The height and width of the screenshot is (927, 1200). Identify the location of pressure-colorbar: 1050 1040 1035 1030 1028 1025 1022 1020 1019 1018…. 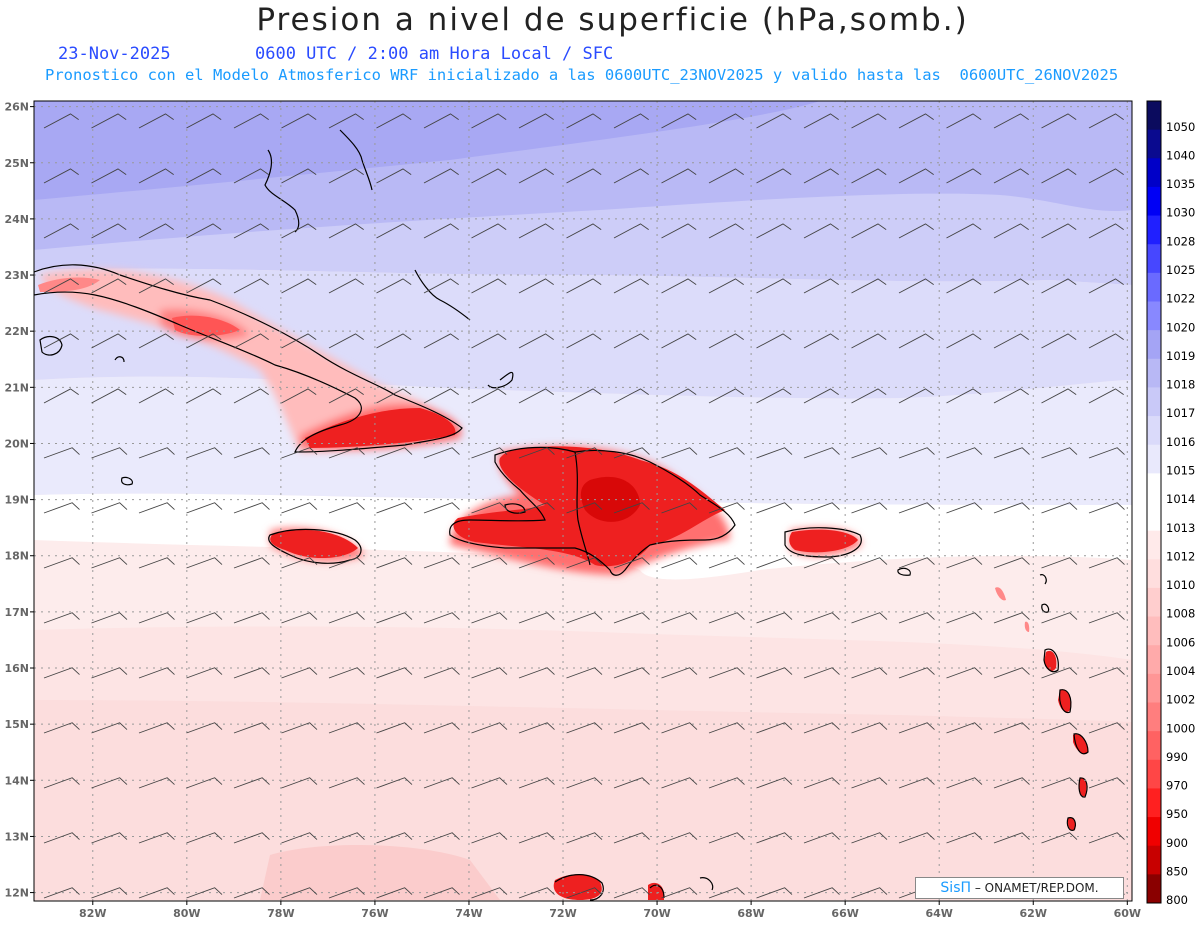
(1170, 503).